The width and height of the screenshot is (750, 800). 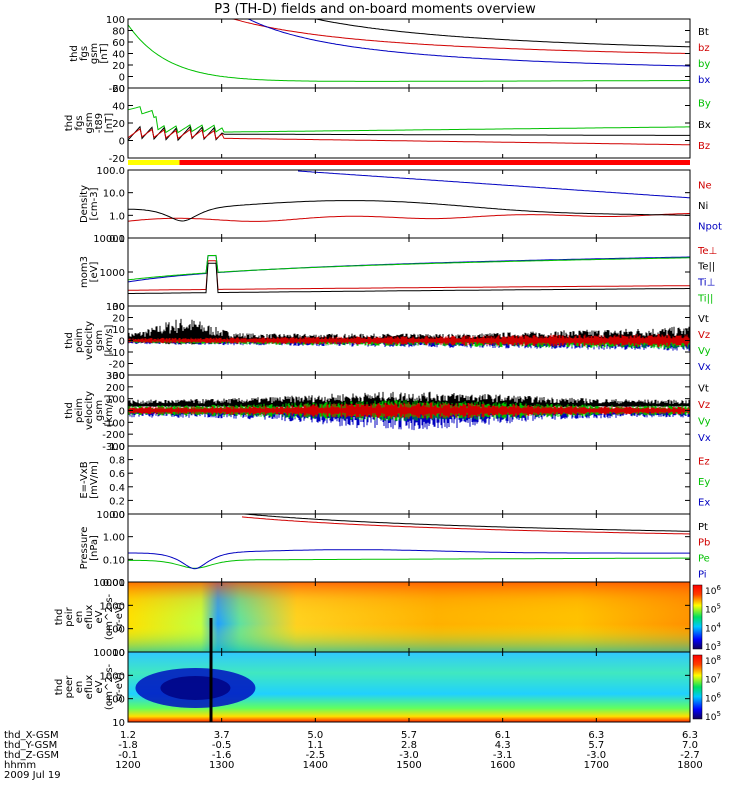 I want to click on colorbar-label: 10⁸, so click(x=713, y=660).